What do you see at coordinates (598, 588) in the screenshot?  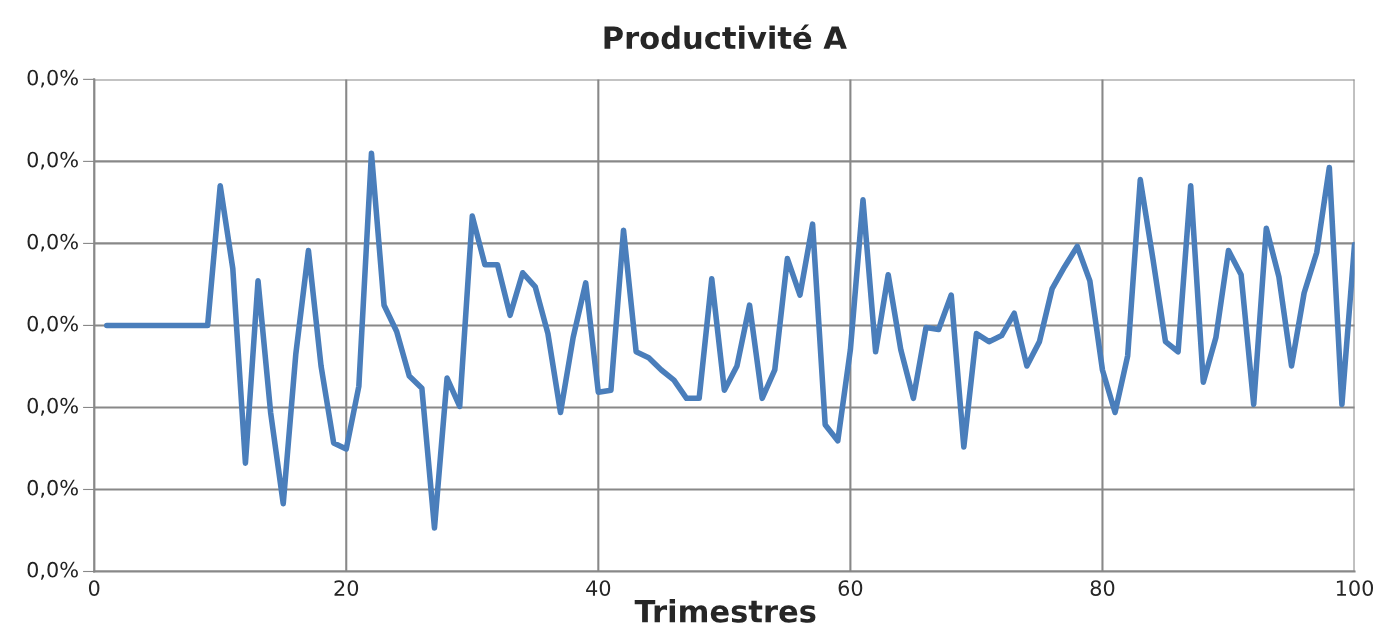 I see `x-tick-label: 40` at bounding box center [598, 588].